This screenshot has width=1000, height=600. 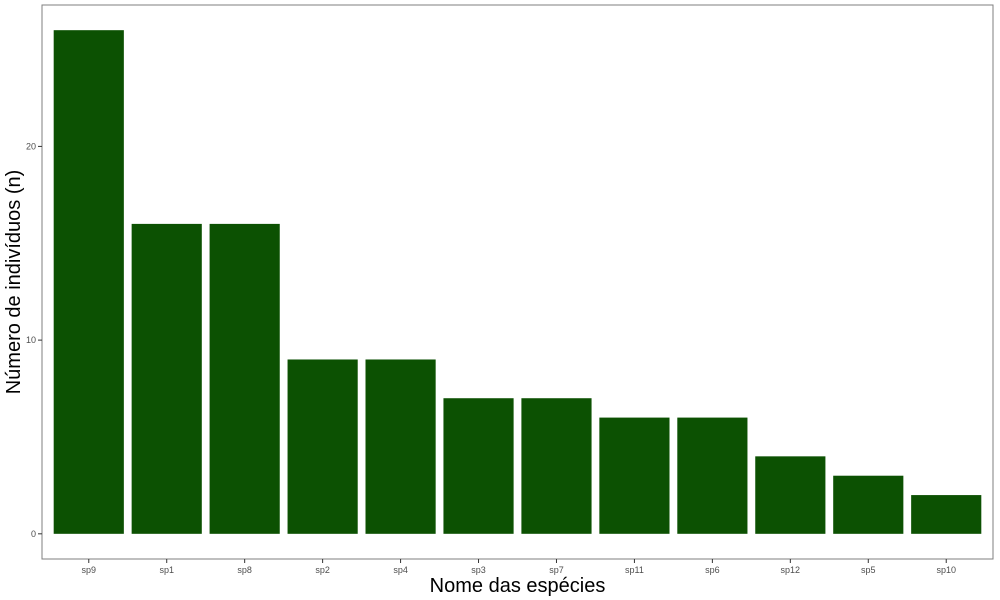 I want to click on x-tick-label-sp3: sp3, so click(x=478, y=570).